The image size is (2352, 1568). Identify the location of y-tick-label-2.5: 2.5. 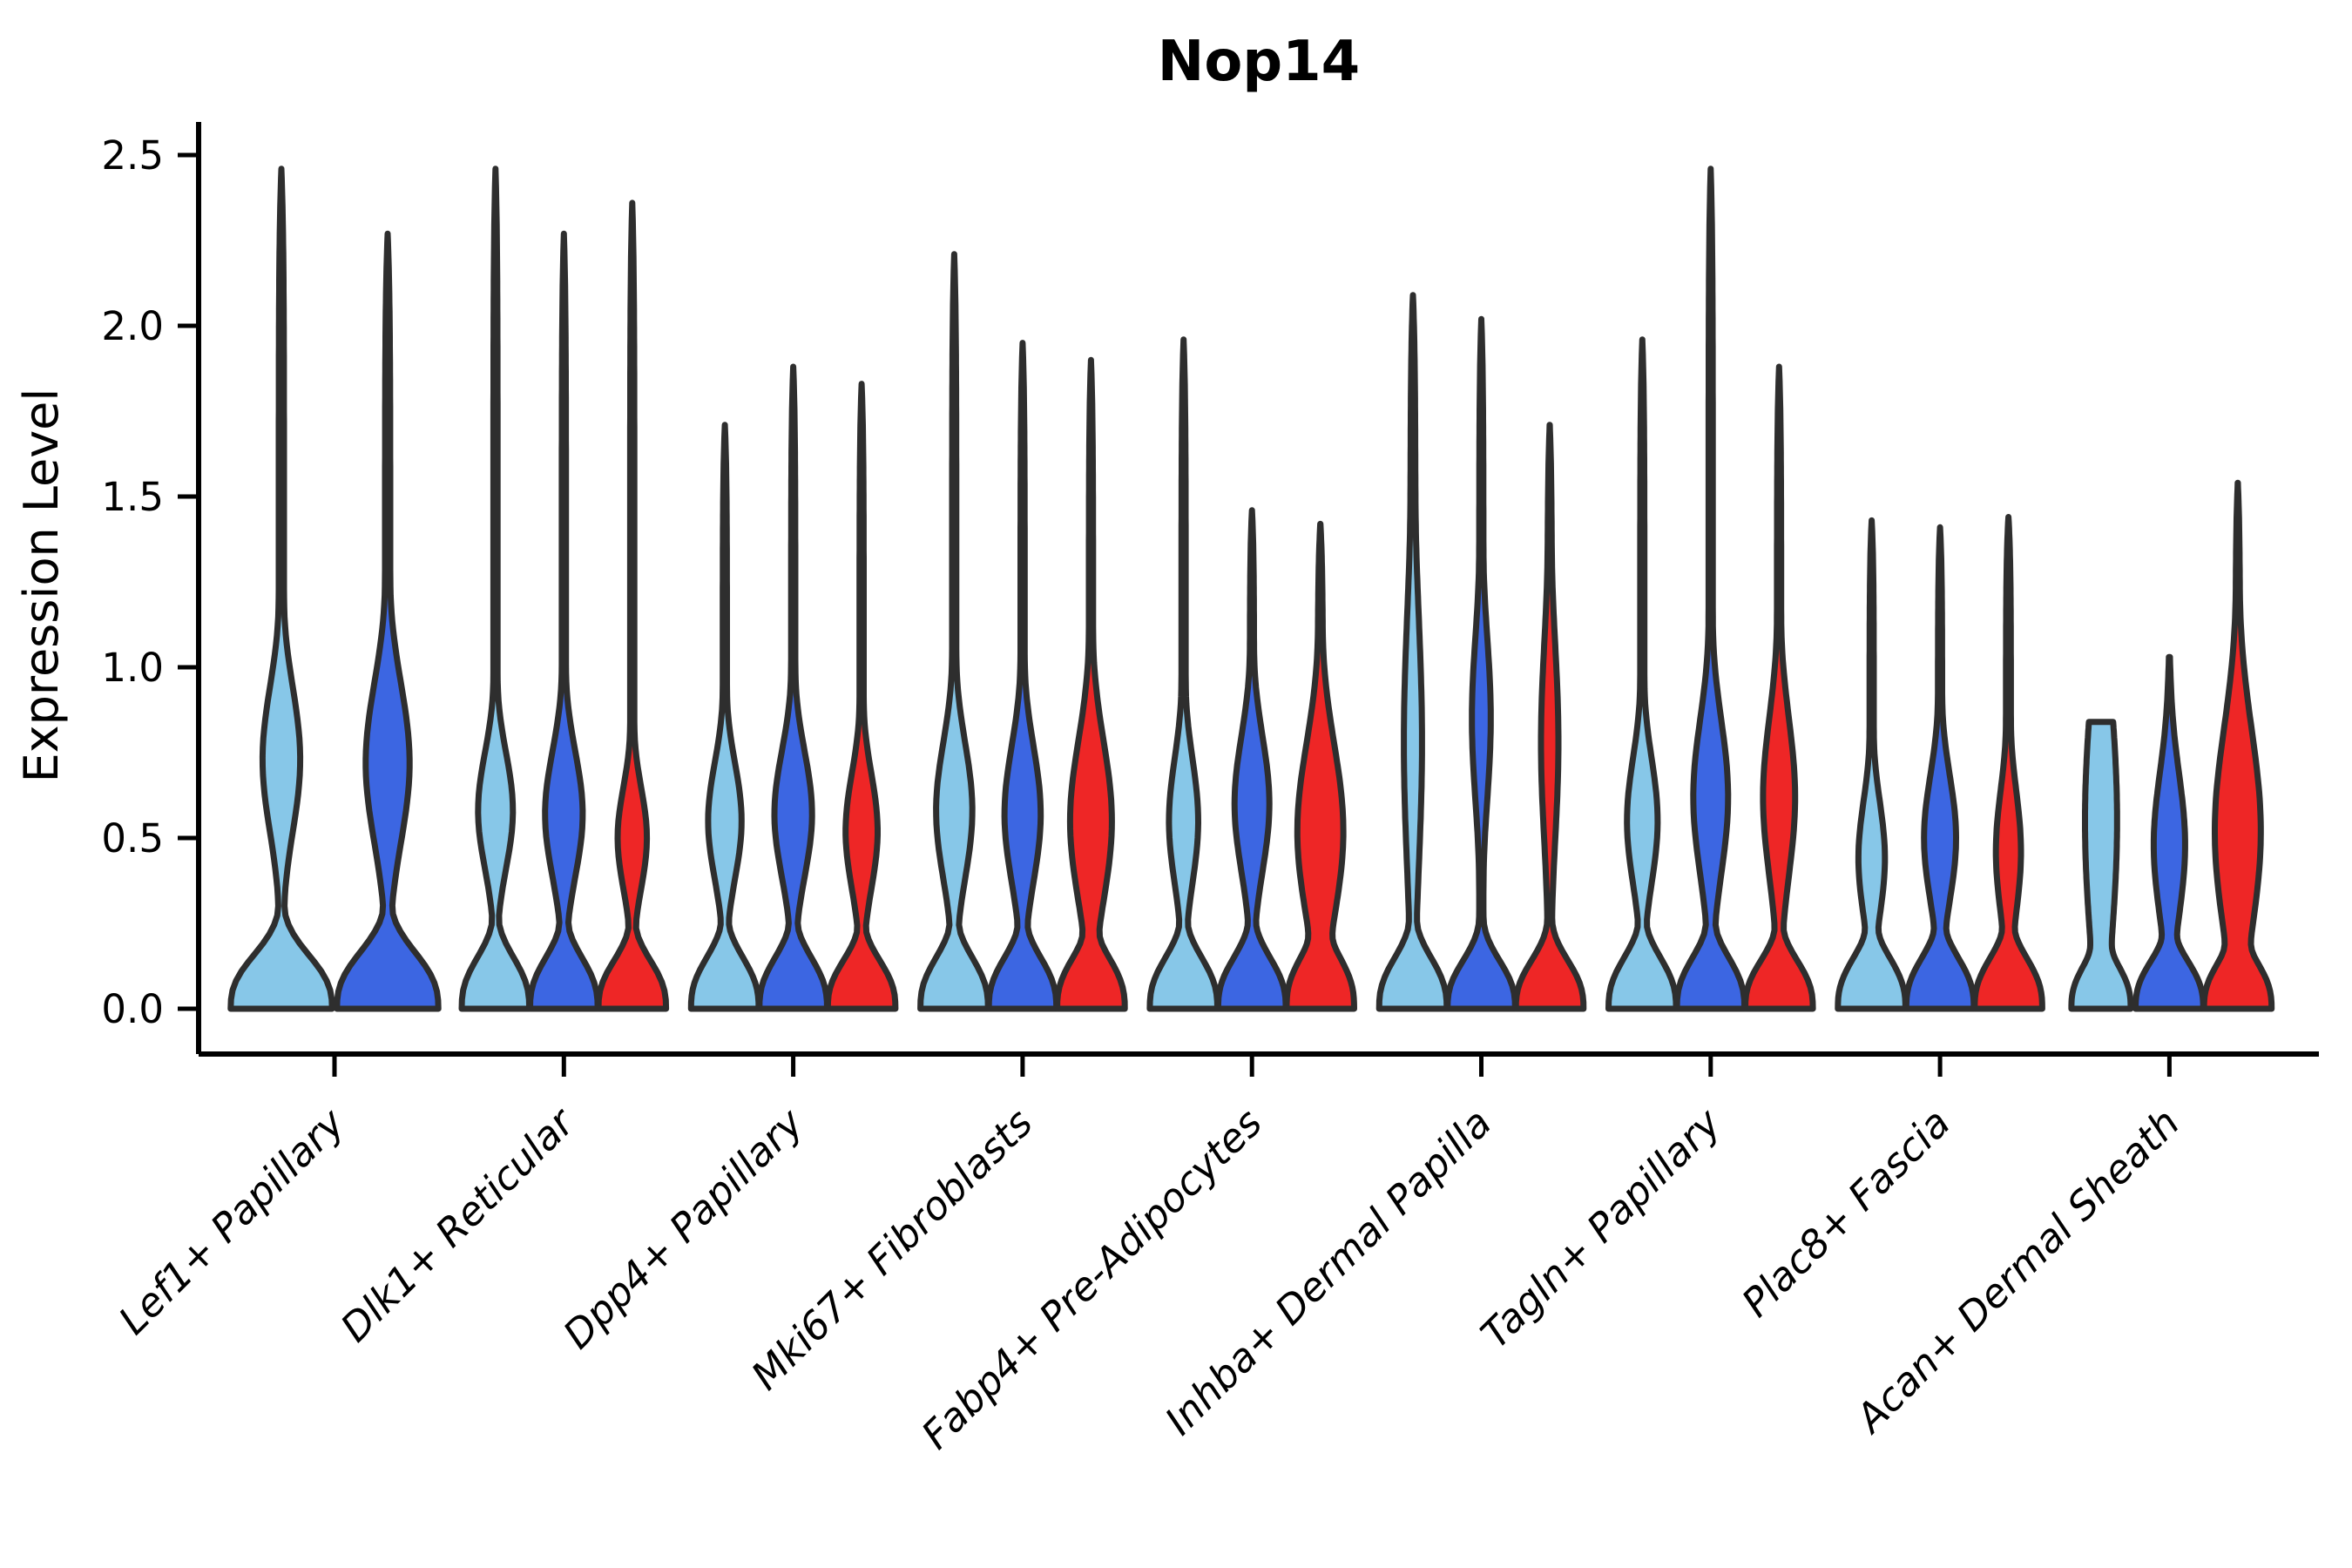
(132, 155).